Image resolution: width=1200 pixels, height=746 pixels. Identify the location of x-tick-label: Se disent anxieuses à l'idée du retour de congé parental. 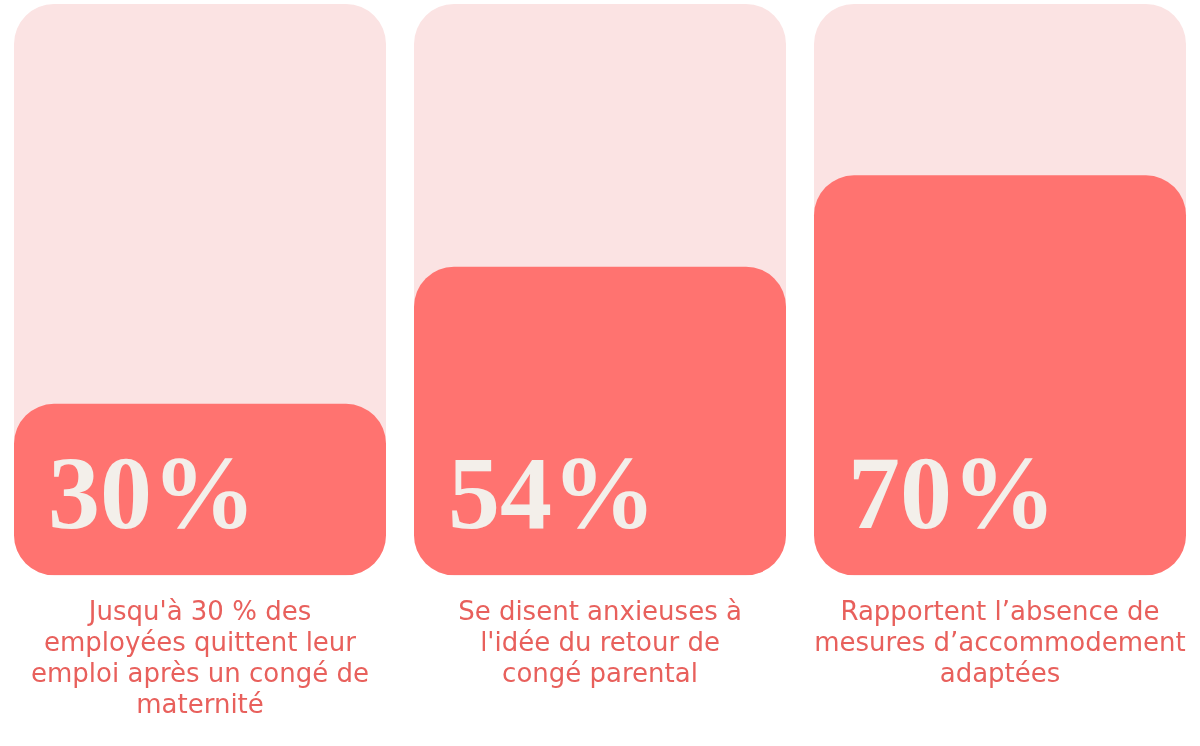
(600, 641).